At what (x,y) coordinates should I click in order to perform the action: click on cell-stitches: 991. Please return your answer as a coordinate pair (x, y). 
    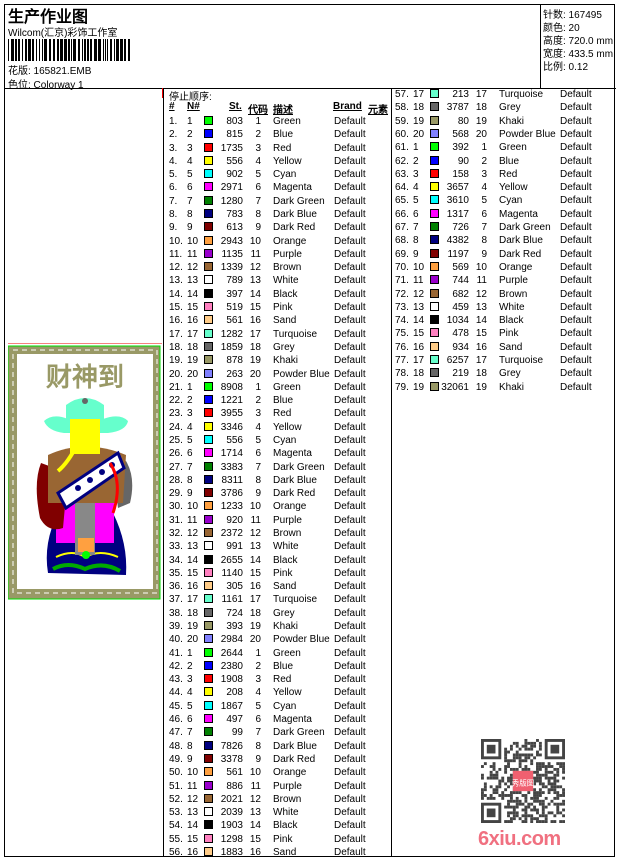
    Looking at the image, I should click on (234, 547).